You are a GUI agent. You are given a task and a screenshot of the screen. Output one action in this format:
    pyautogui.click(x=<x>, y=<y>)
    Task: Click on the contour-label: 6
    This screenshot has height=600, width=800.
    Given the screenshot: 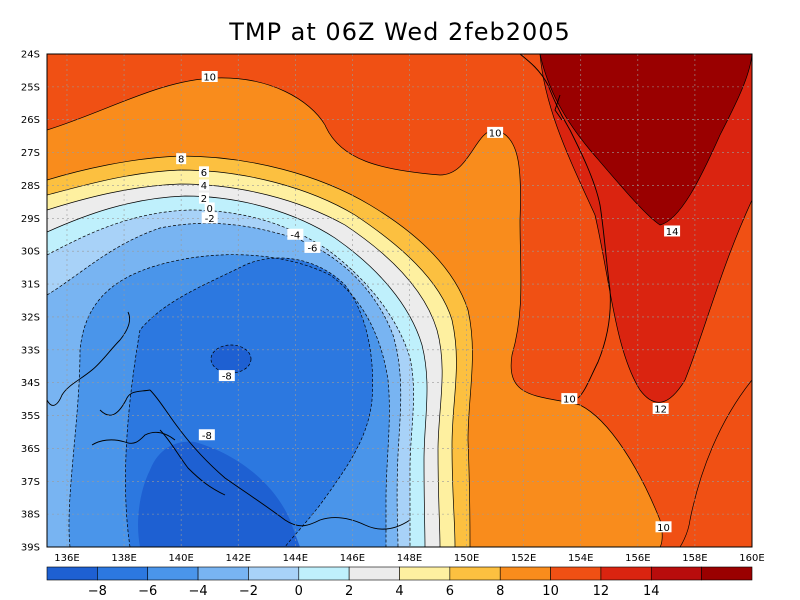 What is the action you would take?
    pyautogui.click(x=203, y=172)
    